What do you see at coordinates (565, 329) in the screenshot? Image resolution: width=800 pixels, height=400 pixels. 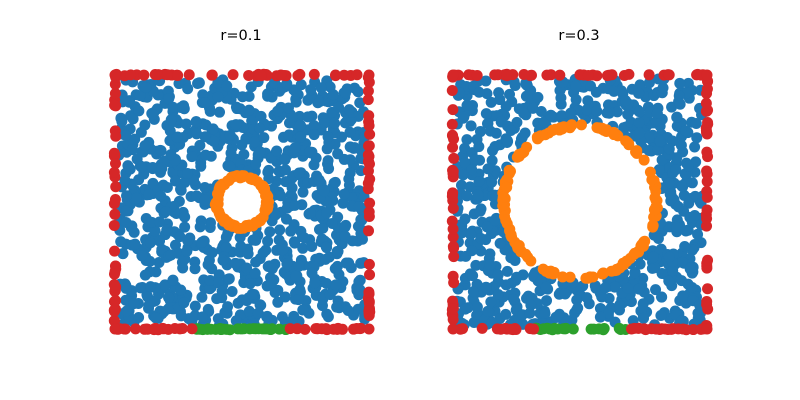 I see `bottom-segment-point` at bounding box center [565, 329].